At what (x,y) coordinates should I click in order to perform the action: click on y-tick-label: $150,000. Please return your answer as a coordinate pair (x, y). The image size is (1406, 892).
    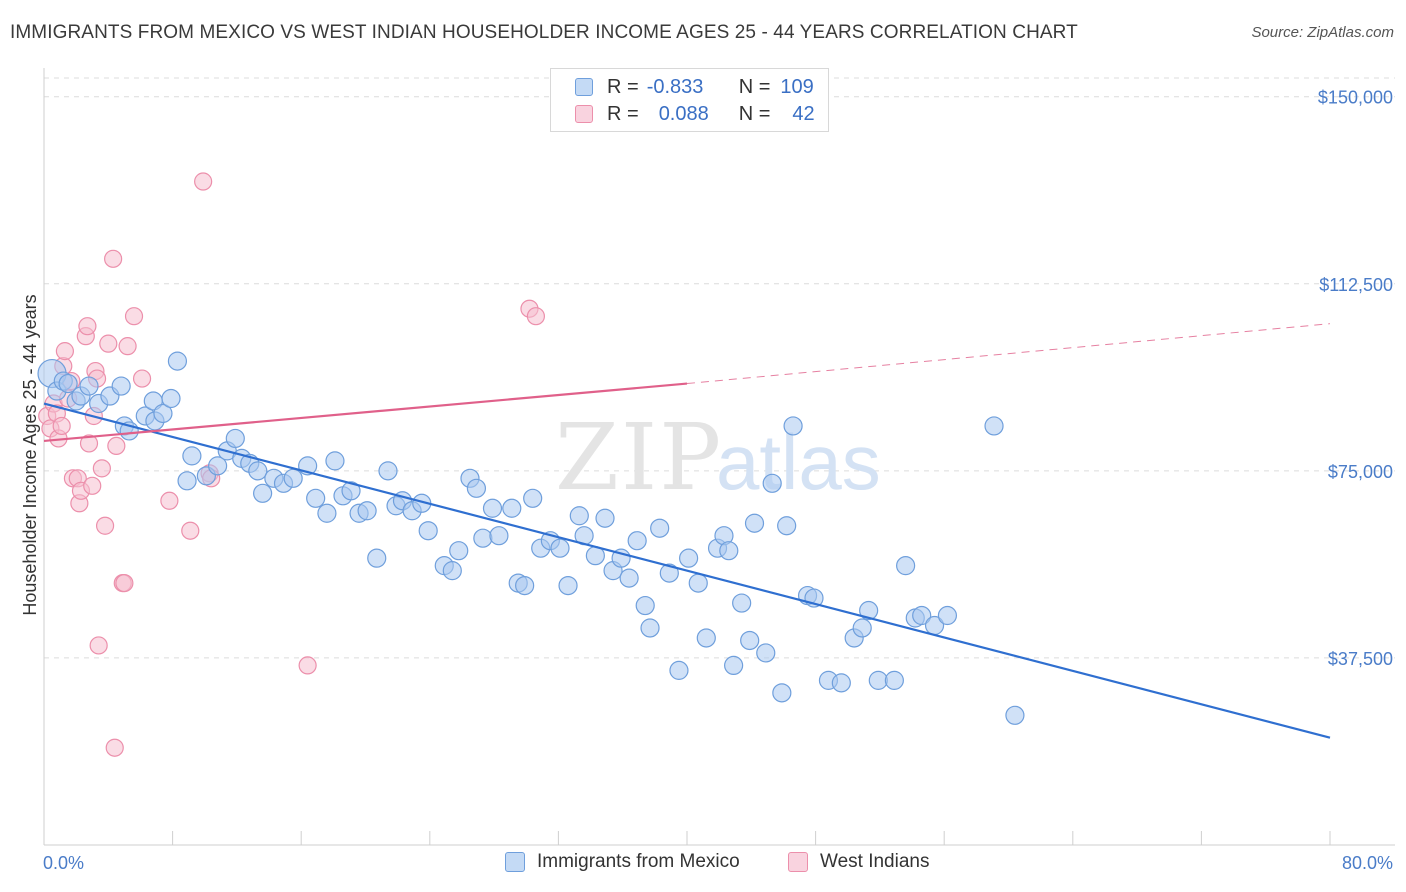
    Looking at the image, I should click on (1355, 98).